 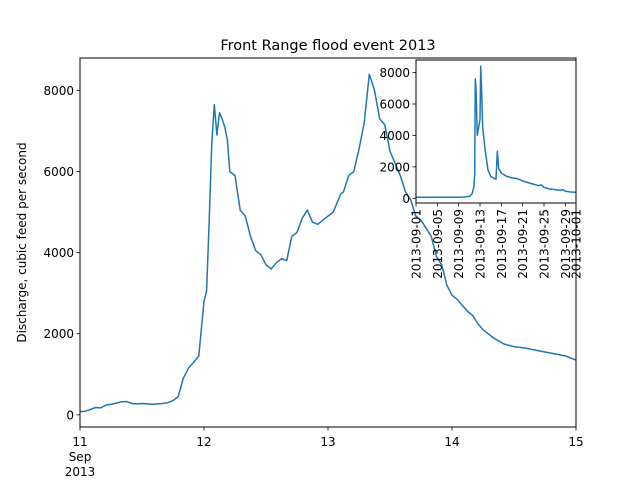 What do you see at coordinates (394, 105) in the screenshot?
I see `inset-y-tick-label: 6000` at bounding box center [394, 105].